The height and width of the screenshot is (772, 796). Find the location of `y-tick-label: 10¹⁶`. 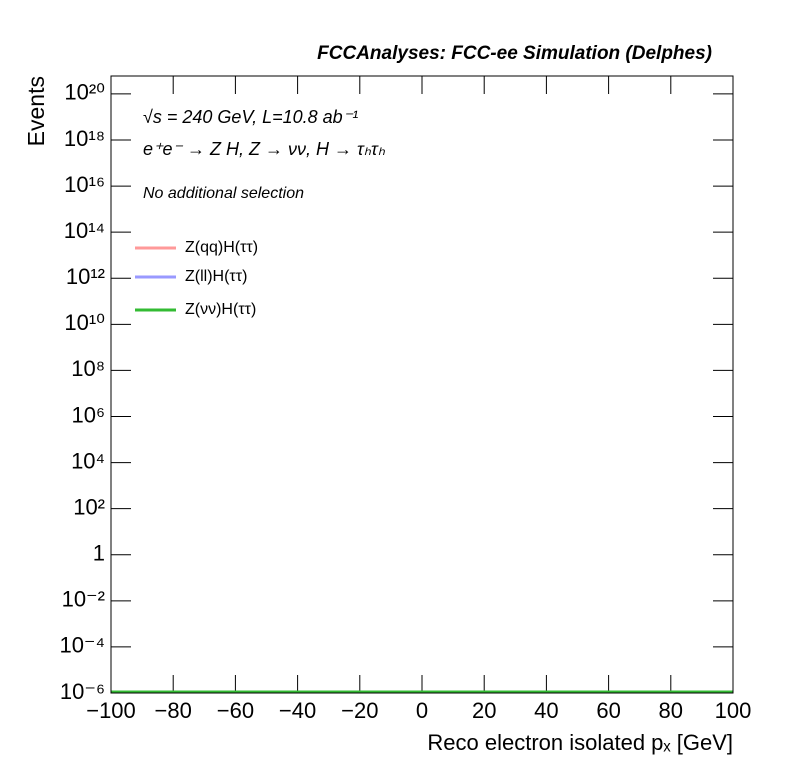

y-tick-label: 10¹⁶ is located at coordinates (84, 184).